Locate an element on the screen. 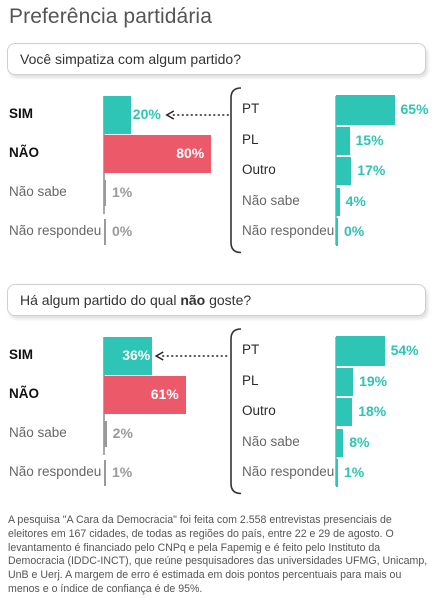 This screenshot has height=600, width=438. question-2-box: Há algum partido do qual não goste? is located at coordinates (216, 300).